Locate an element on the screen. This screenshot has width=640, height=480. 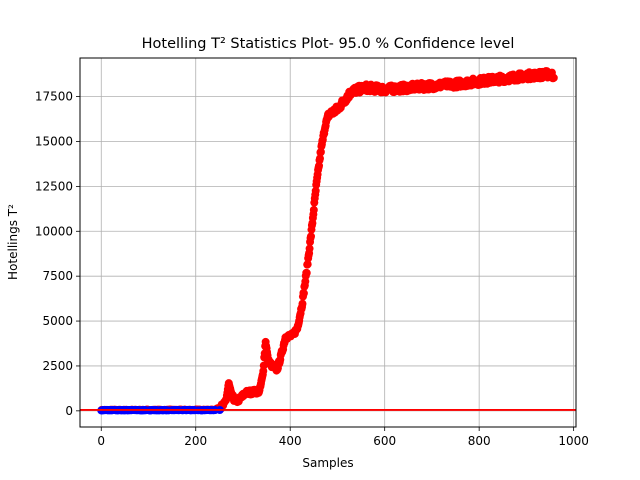
y-tick-label: 10000 is located at coordinates (54, 231).